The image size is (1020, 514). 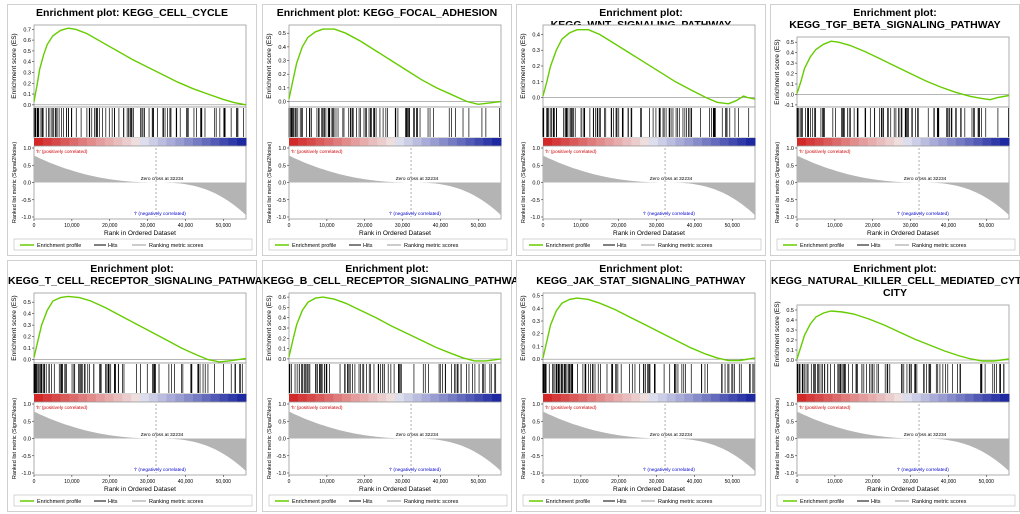 I want to click on metric-y-tick-label: 0.5, so click(x=282, y=422).